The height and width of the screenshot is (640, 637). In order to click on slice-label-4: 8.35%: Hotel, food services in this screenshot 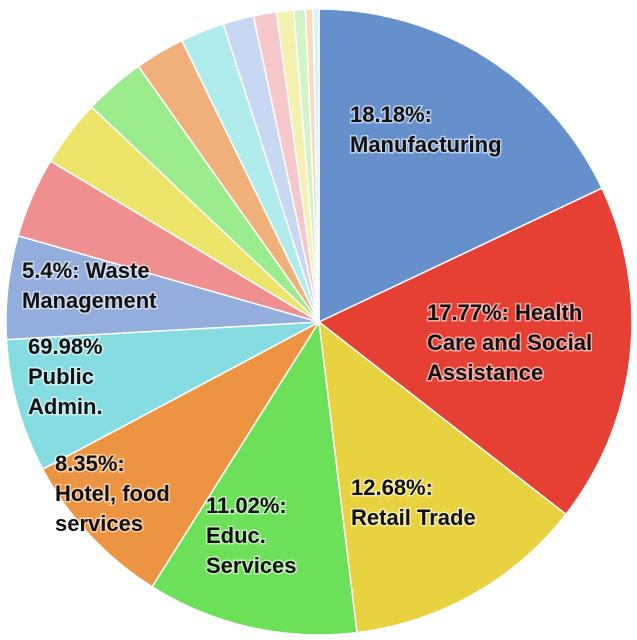, I will do `click(112, 493)`.